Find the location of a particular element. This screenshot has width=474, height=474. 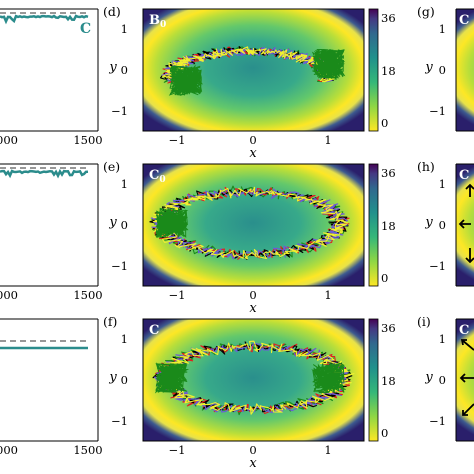

x-tick-e-0: 0 is located at coordinates (252, 295).